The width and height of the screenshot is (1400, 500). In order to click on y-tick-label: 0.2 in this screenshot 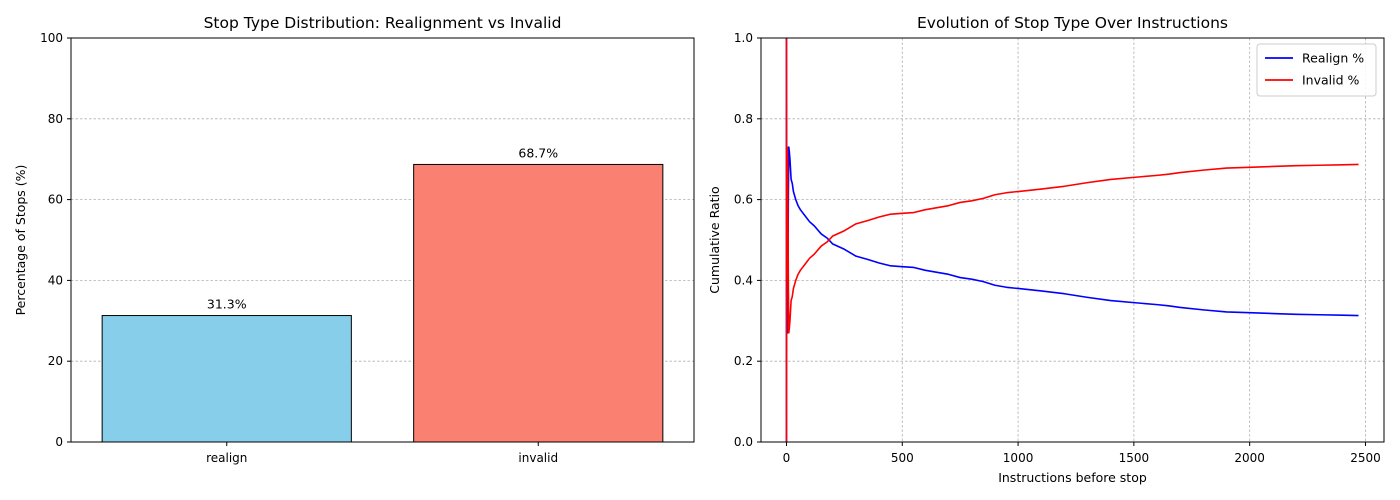, I will do `click(743, 361)`.